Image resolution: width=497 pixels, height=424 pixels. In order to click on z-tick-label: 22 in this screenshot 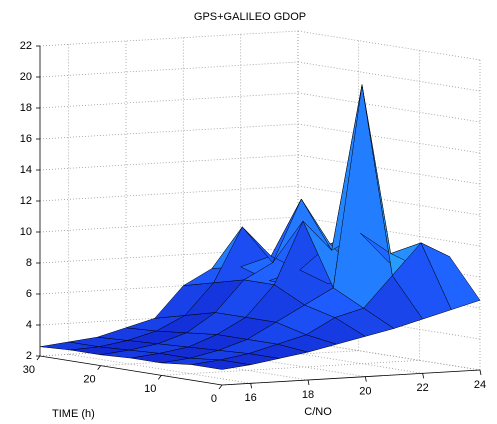, I will do `click(26, 46)`.